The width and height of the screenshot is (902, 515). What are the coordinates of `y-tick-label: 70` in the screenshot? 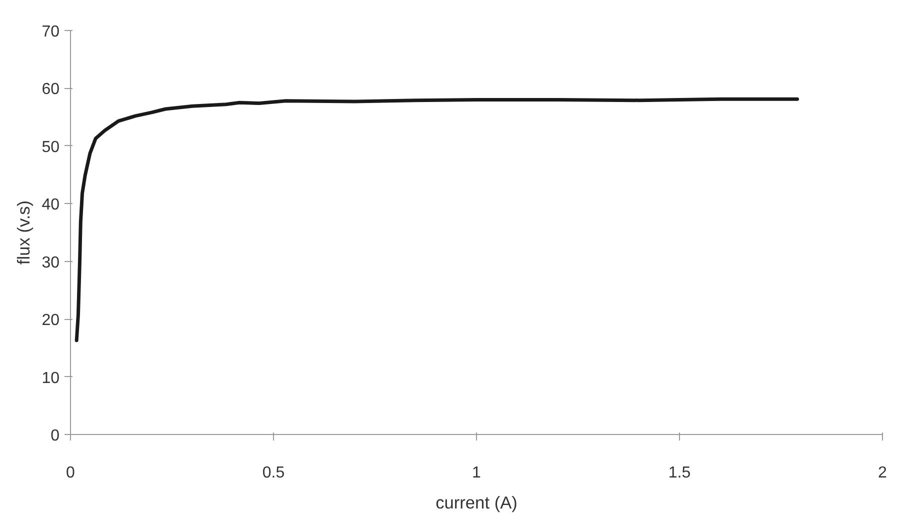 It's located at (51, 32).